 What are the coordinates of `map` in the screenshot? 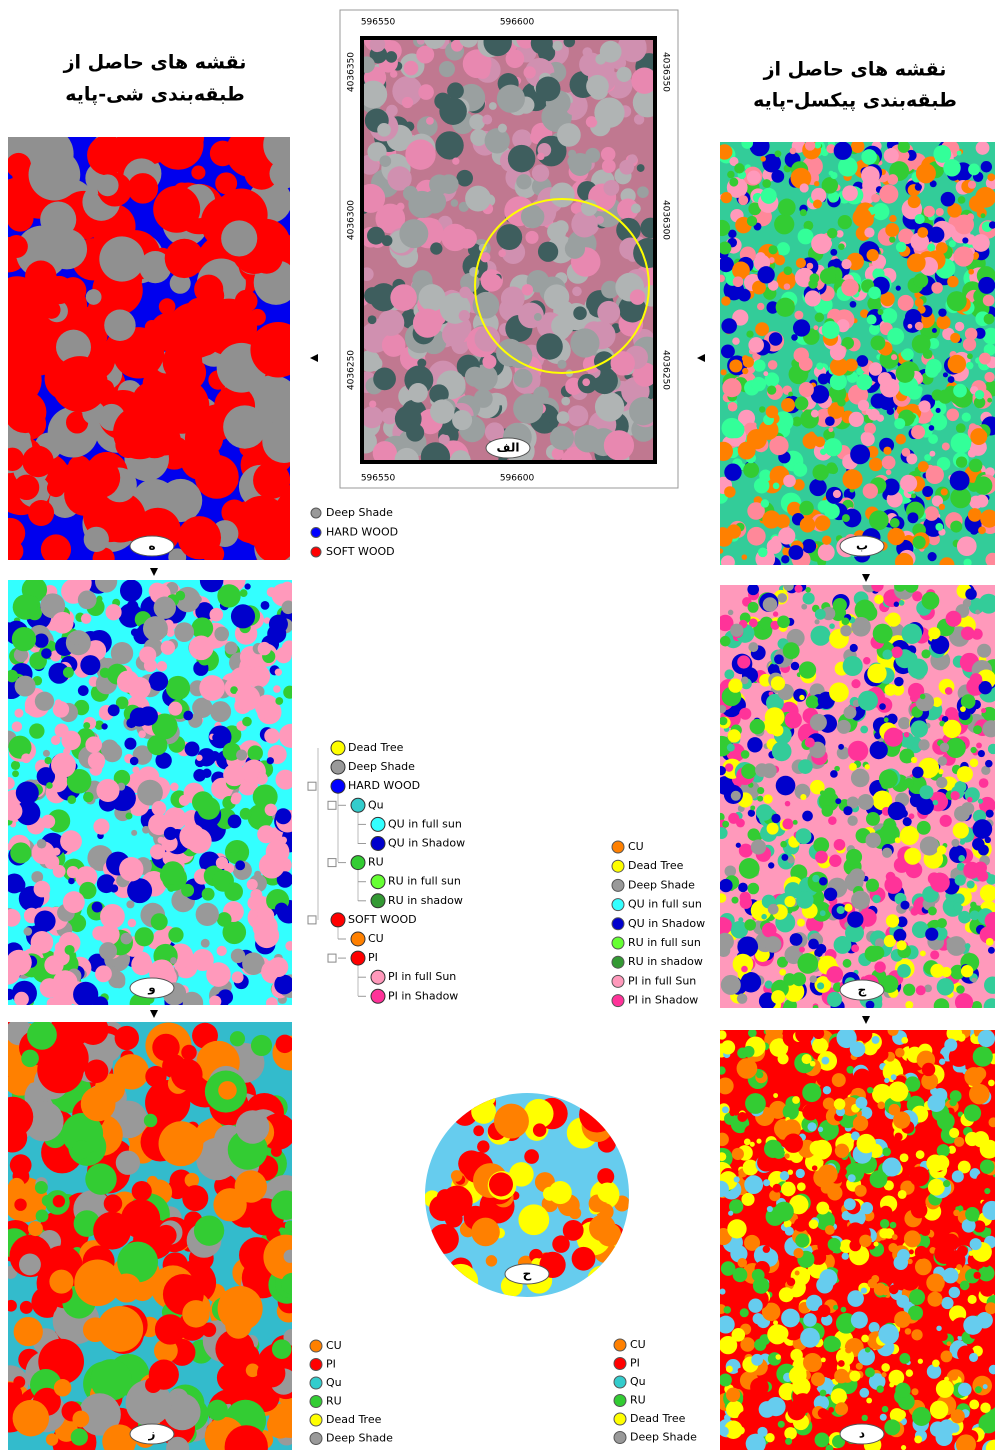 It's located at (857, 1240).